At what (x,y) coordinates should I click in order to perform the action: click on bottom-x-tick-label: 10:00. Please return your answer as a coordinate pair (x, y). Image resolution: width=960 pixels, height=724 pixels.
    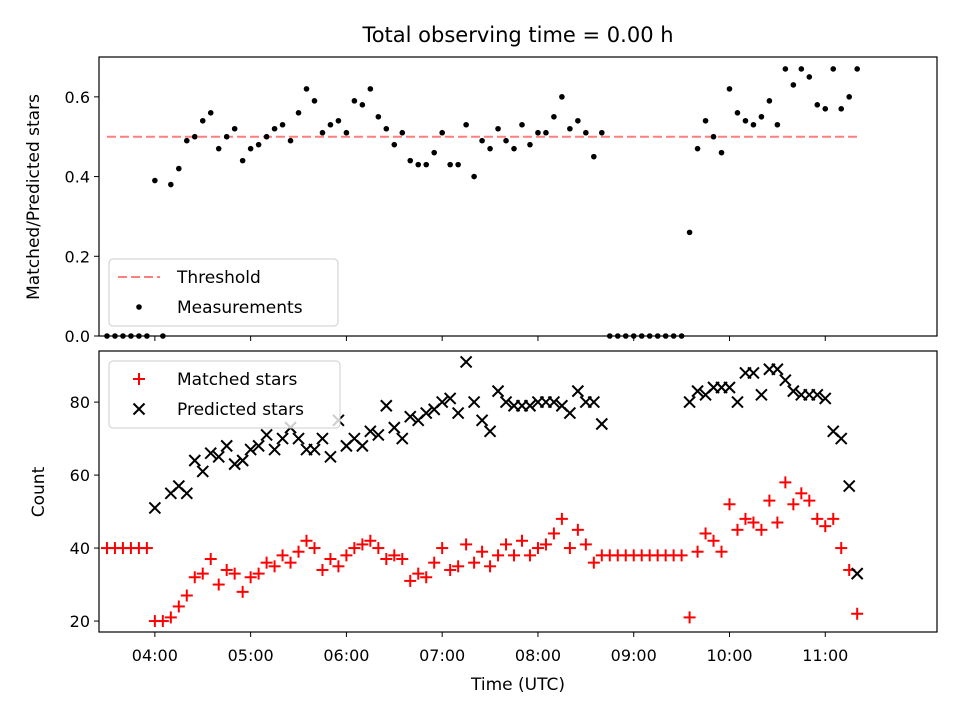
    Looking at the image, I should click on (729, 655).